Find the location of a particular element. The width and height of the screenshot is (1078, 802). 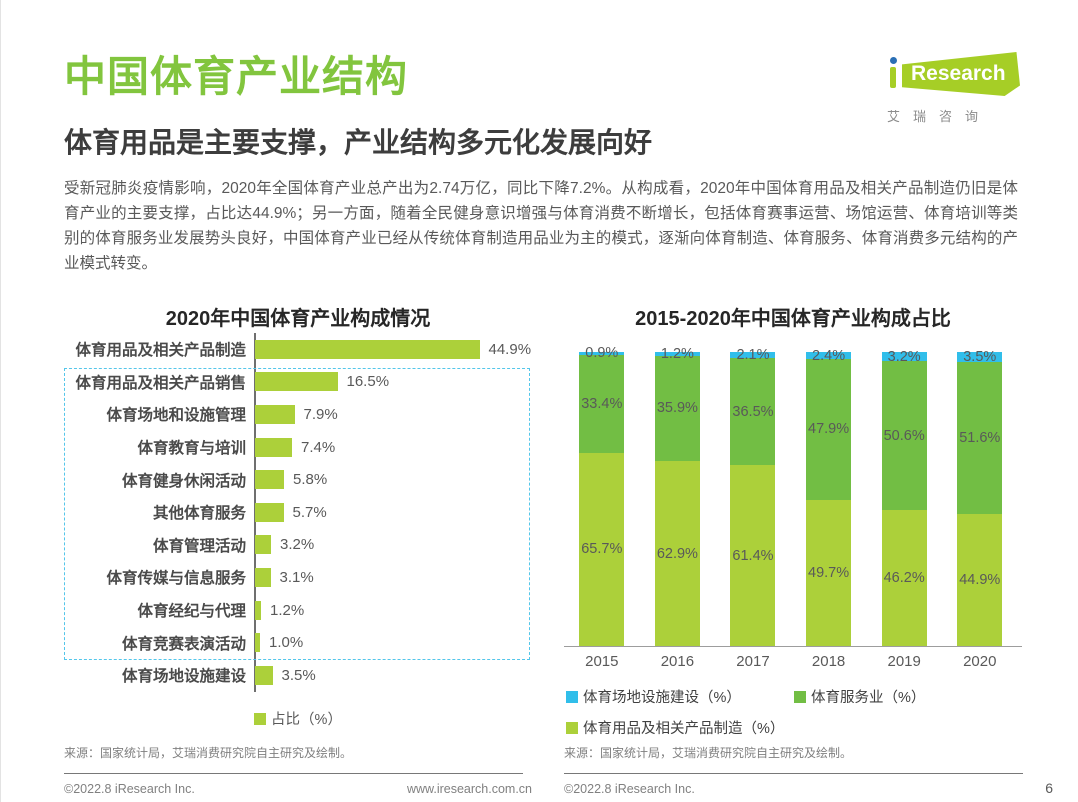

legend-item: 体育用品及相关产品制造（%） is located at coordinates (680, 727).